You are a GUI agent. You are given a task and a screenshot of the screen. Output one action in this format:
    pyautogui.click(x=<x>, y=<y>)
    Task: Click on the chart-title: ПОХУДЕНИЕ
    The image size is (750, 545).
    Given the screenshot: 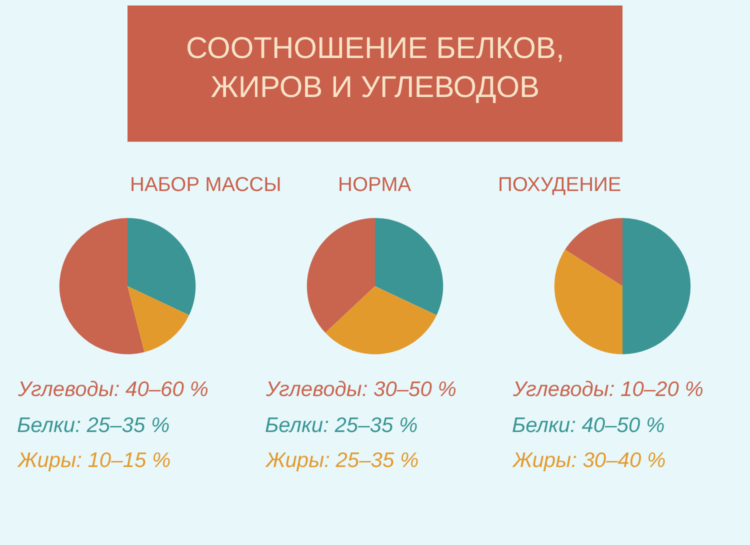 What is the action you would take?
    pyautogui.click(x=560, y=185)
    